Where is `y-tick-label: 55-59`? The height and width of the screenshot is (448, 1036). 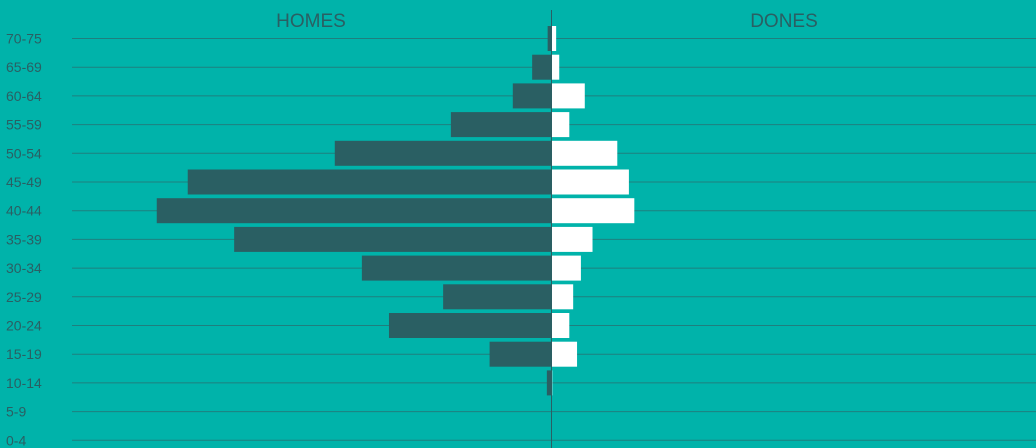
y-tick-label: 55-59 is located at coordinates (24, 125).